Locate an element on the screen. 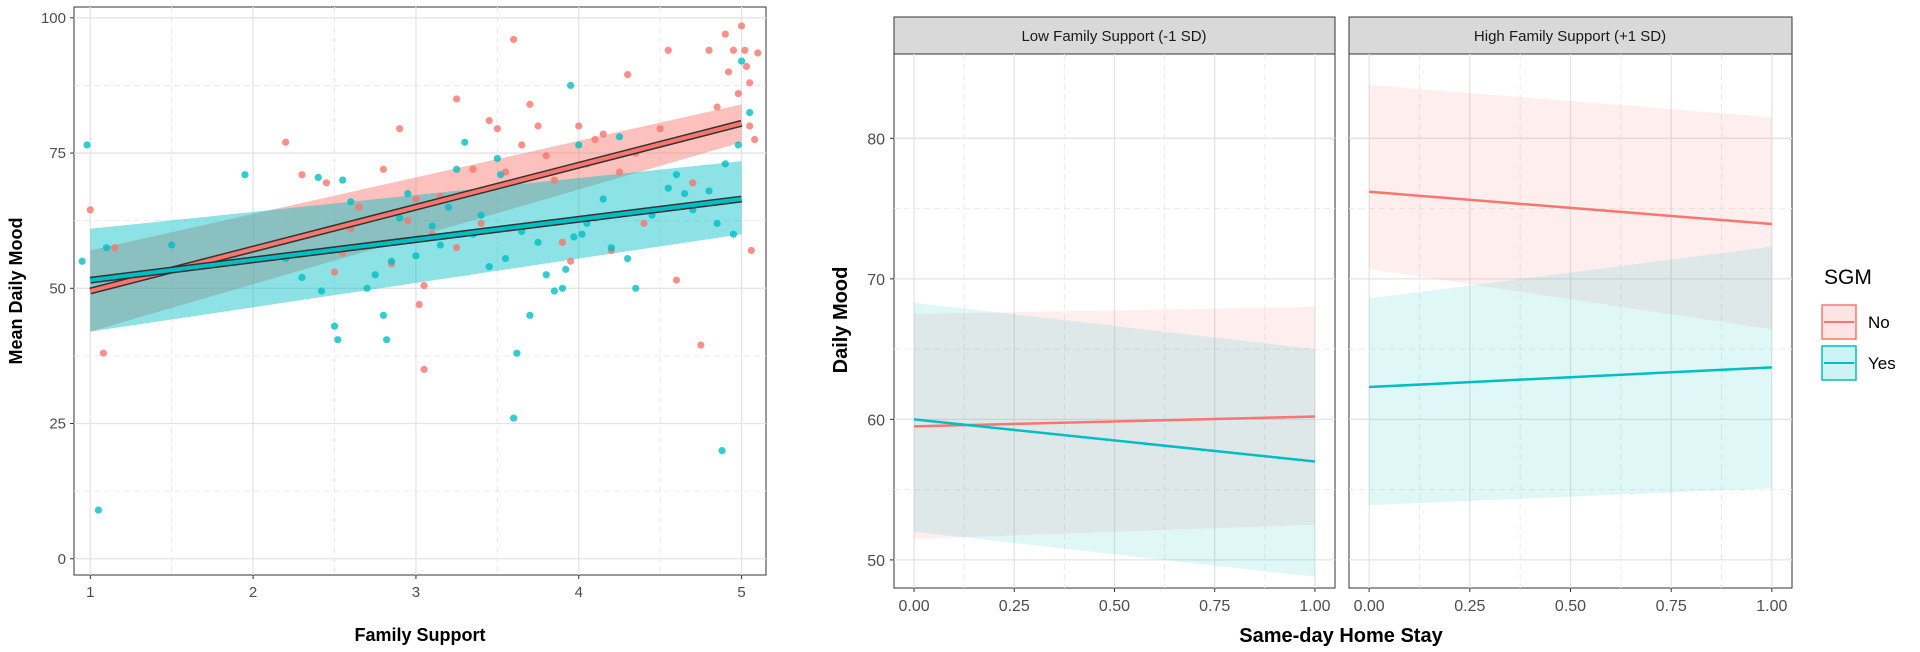 The height and width of the screenshot is (652, 1920). right-y-tick-labels: 50 60 70 80 is located at coordinates (880, 350).